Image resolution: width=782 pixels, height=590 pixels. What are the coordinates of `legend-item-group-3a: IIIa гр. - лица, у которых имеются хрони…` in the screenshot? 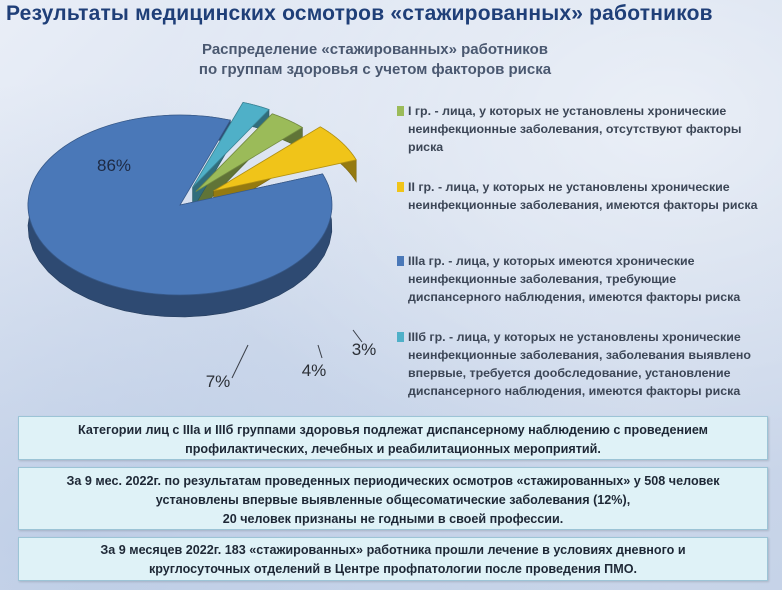 It's located at (579, 279).